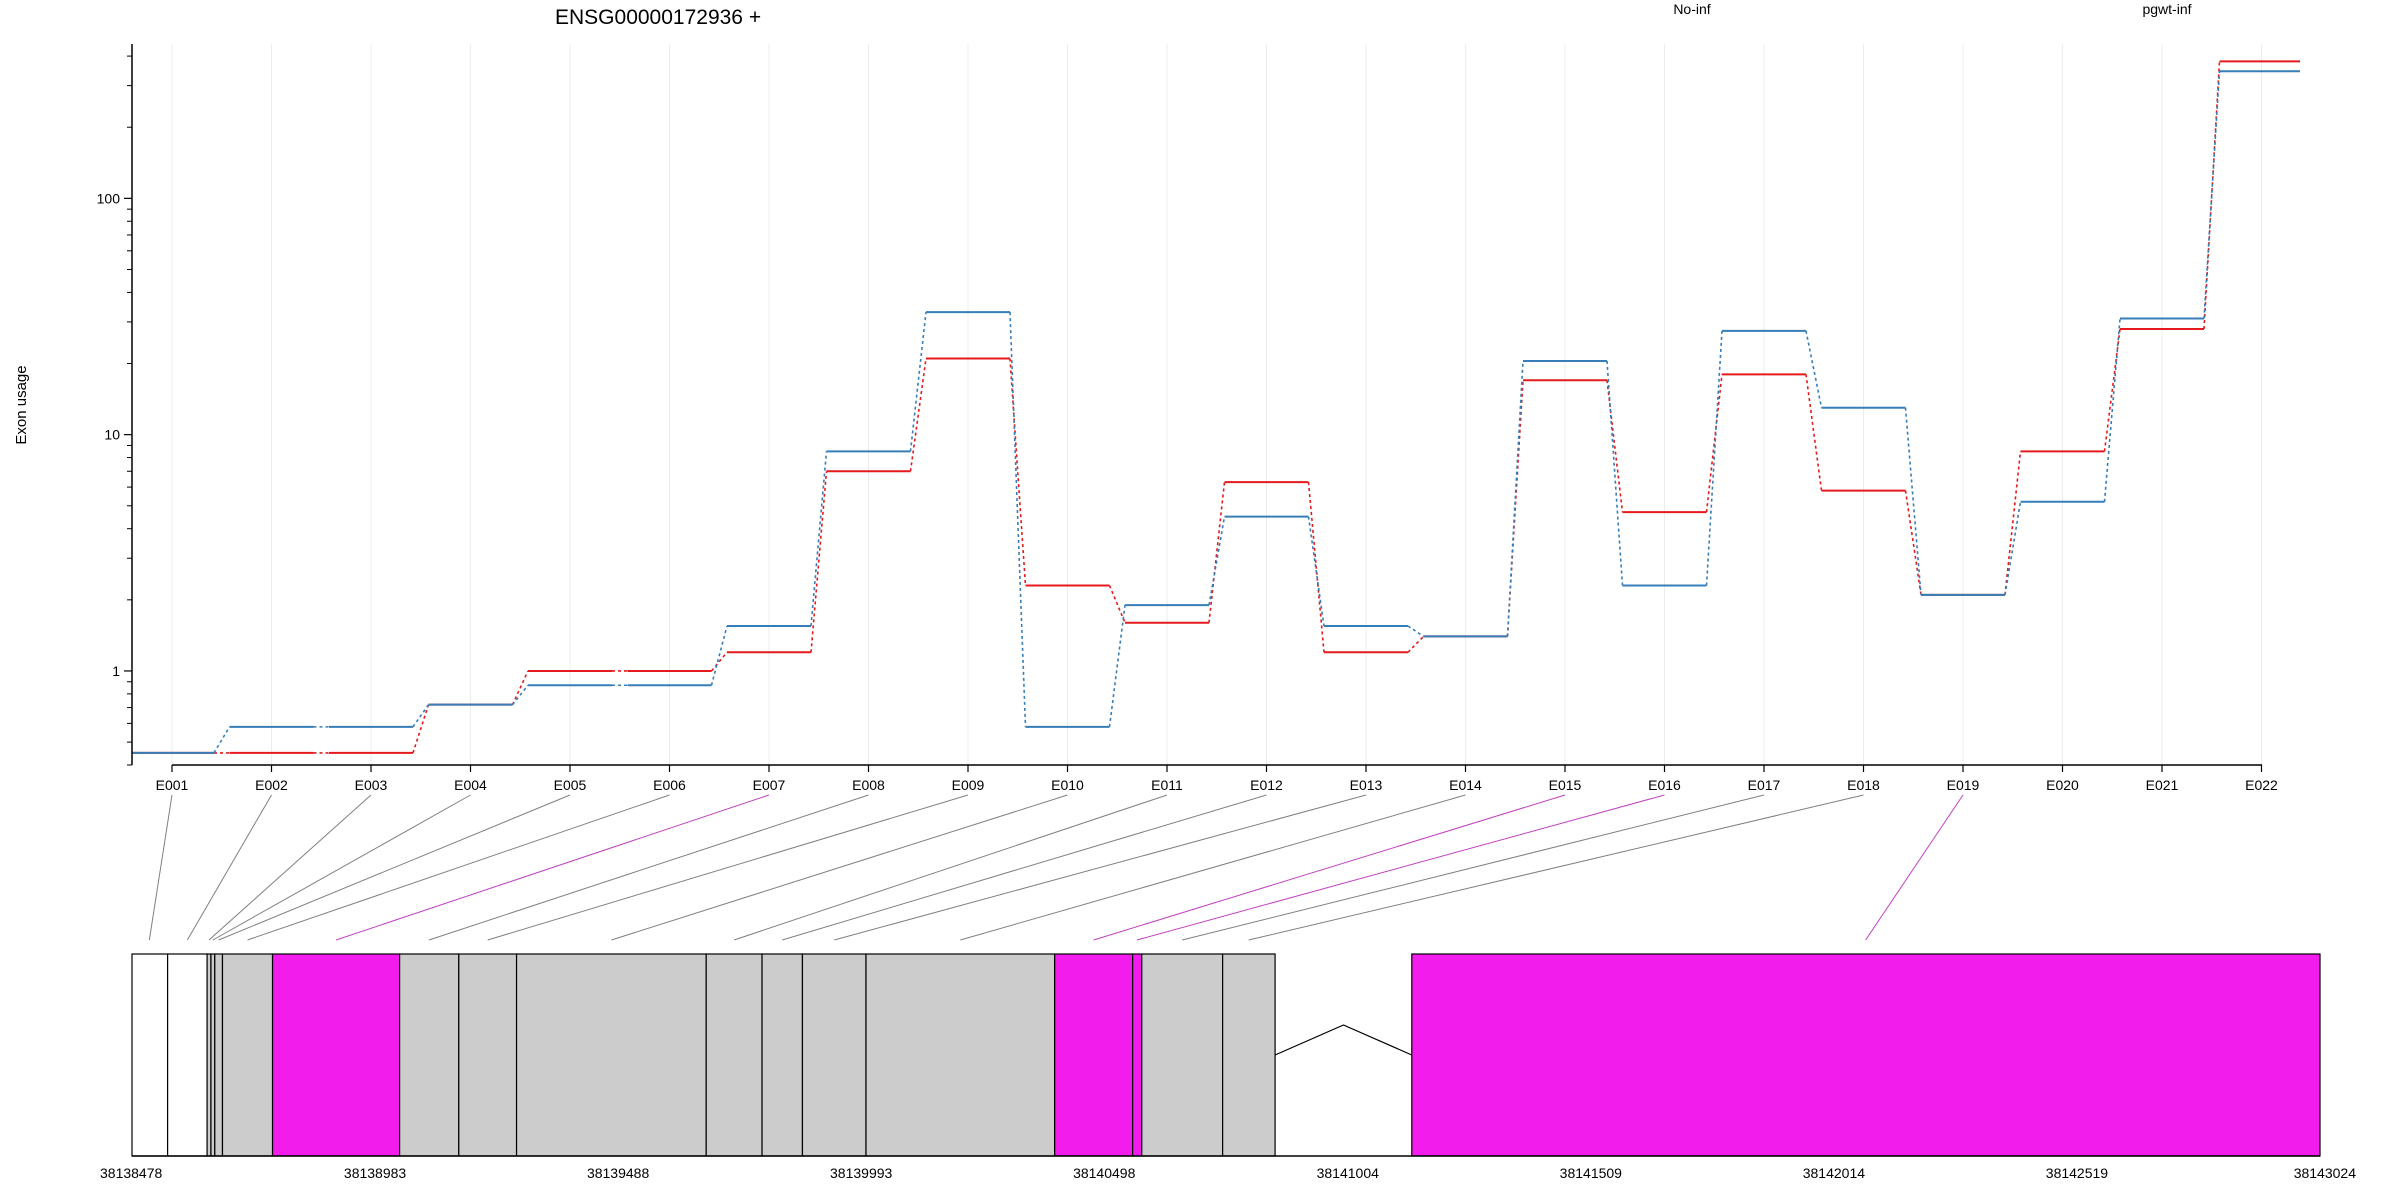 Image resolution: width=2400 pixels, height=1200 pixels. What do you see at coordinates (669, 785) in the screenshot?
I see `x-tick-label-e006: E006` at bounding box center [669, 785].